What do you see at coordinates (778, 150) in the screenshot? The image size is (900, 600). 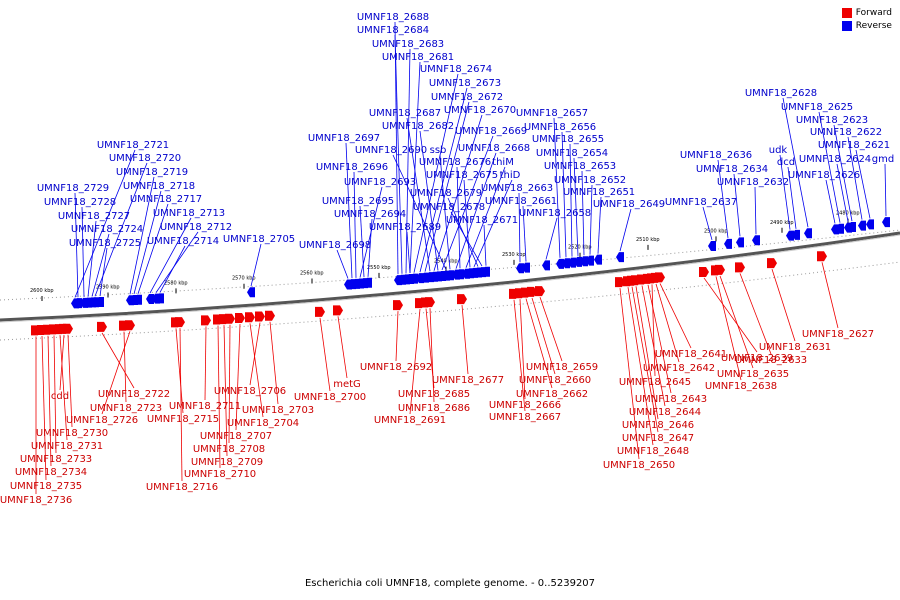 I see `reverse-gene-label: udk` at bounding box center [778, 150].